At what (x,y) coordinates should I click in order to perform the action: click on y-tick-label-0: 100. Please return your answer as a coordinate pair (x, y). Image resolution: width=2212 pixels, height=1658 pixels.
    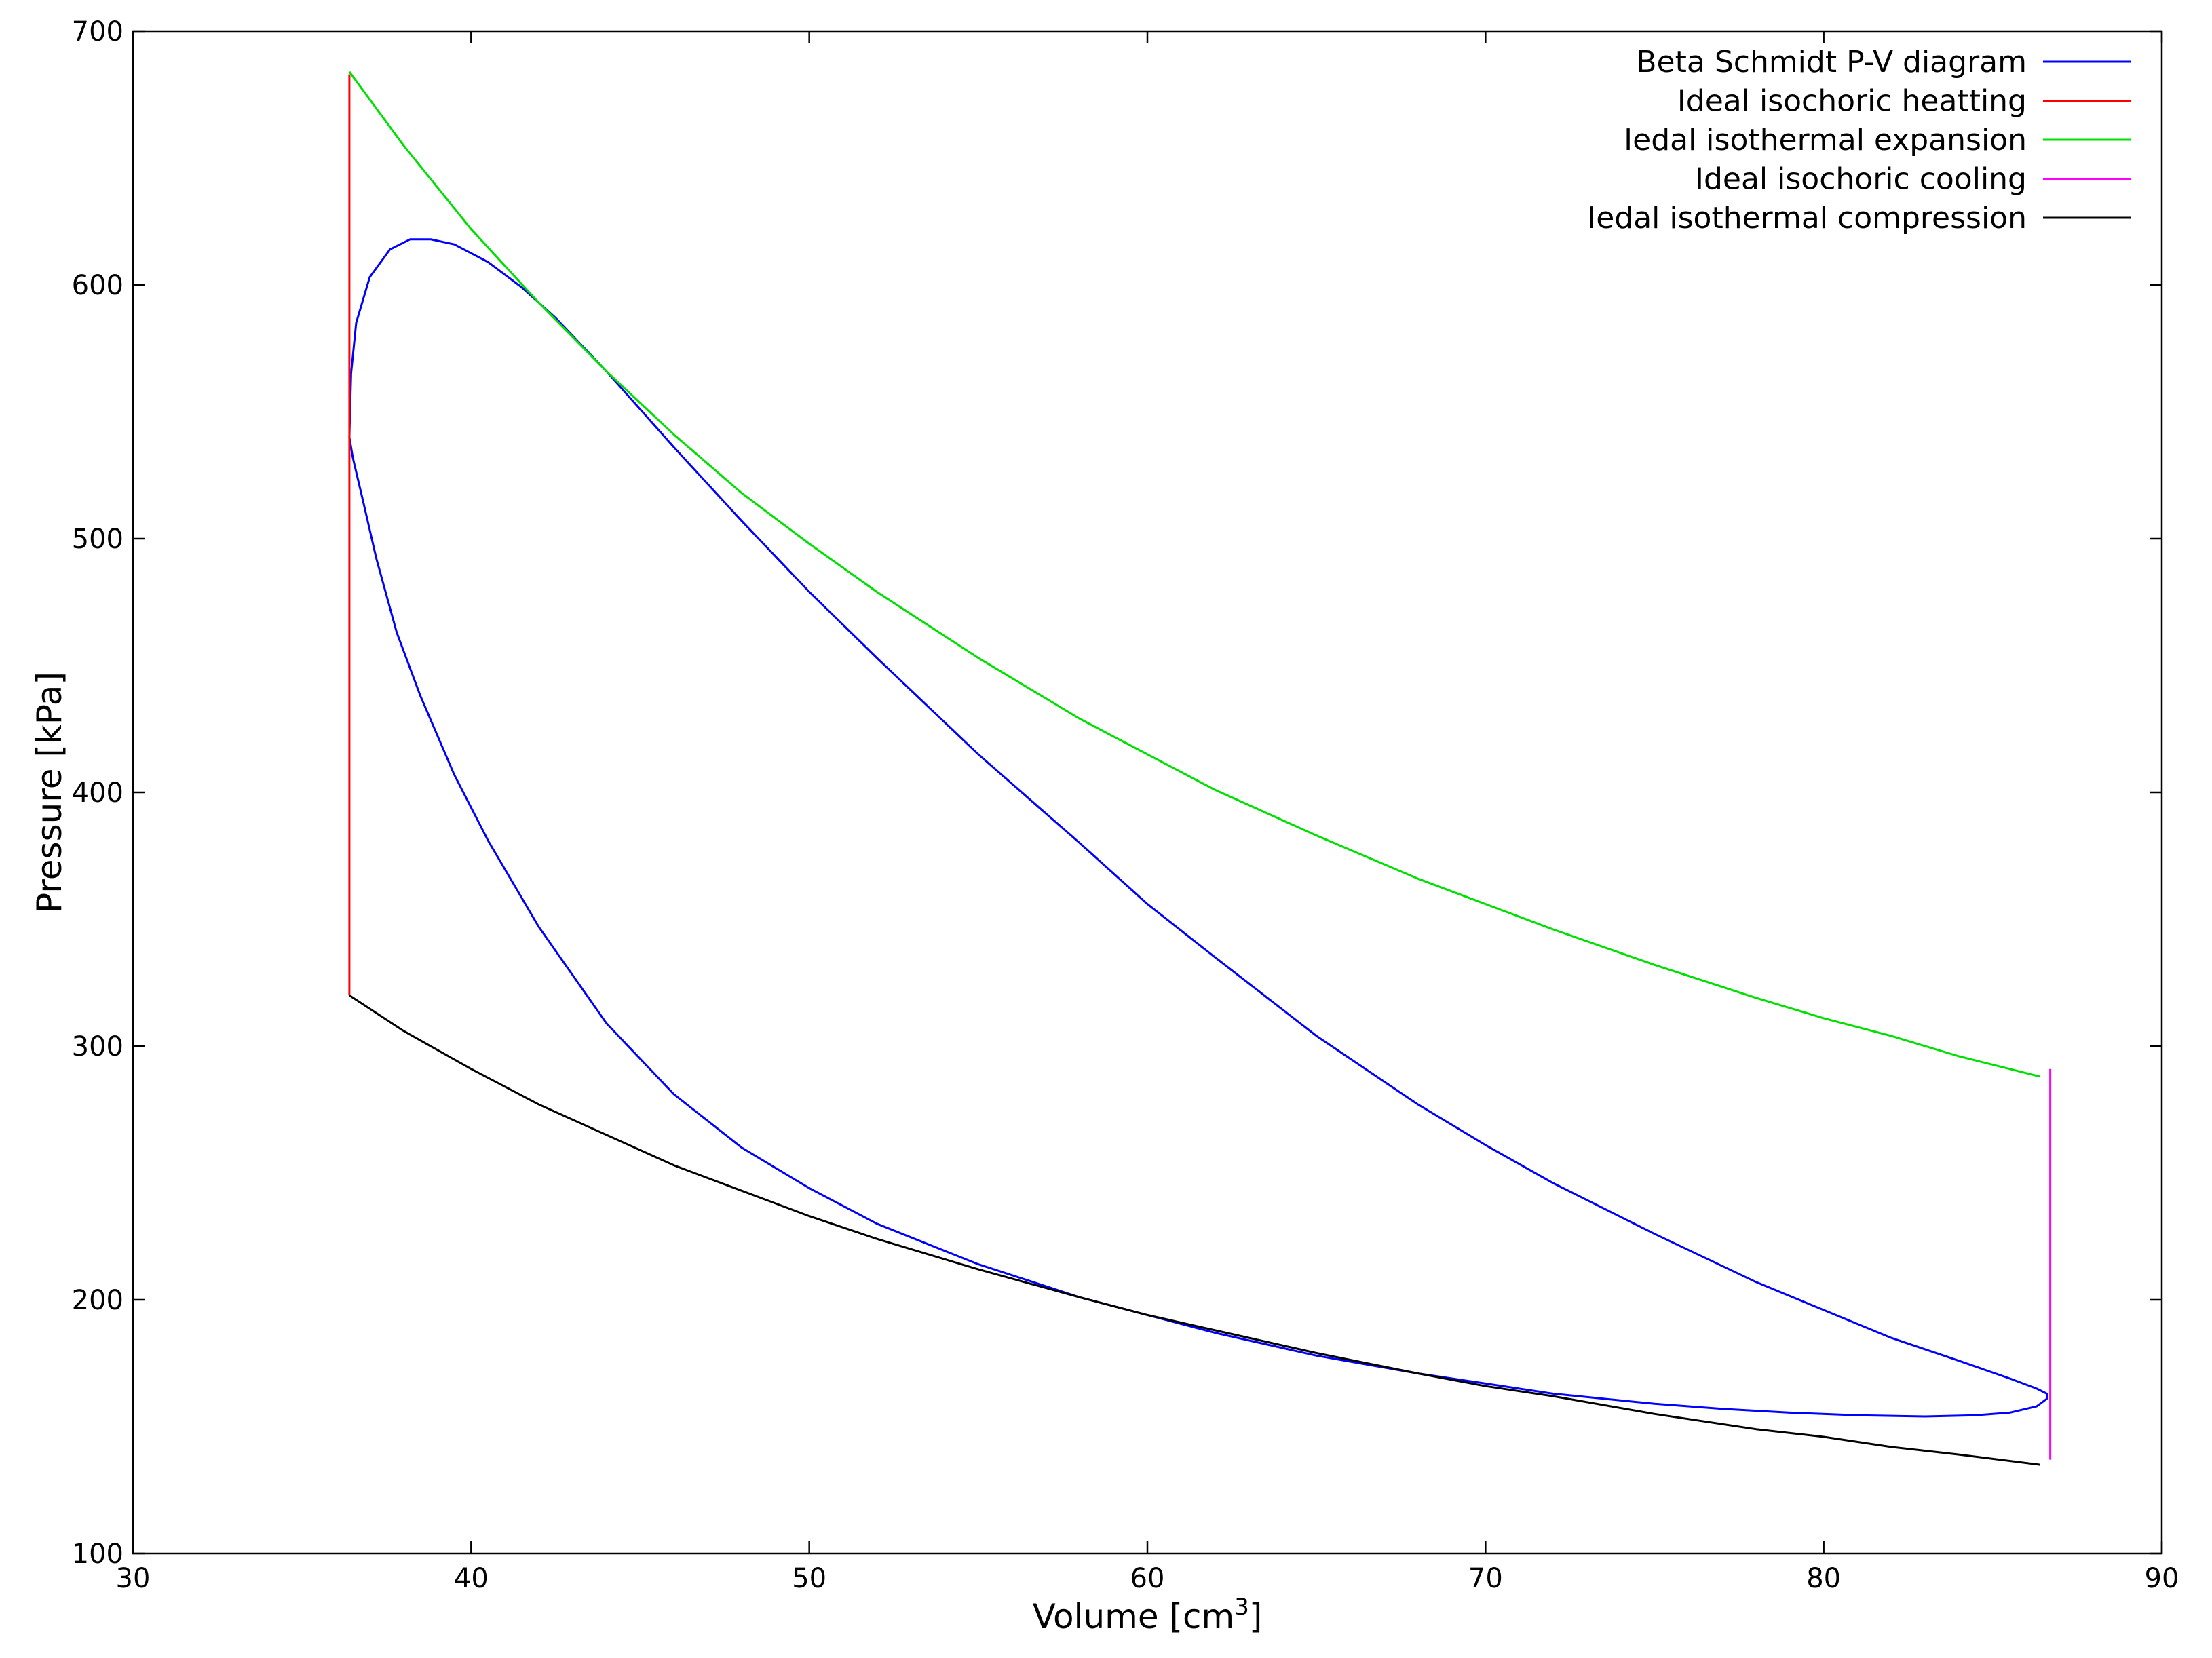
    Looking at the image, I should click on (97, 1554).